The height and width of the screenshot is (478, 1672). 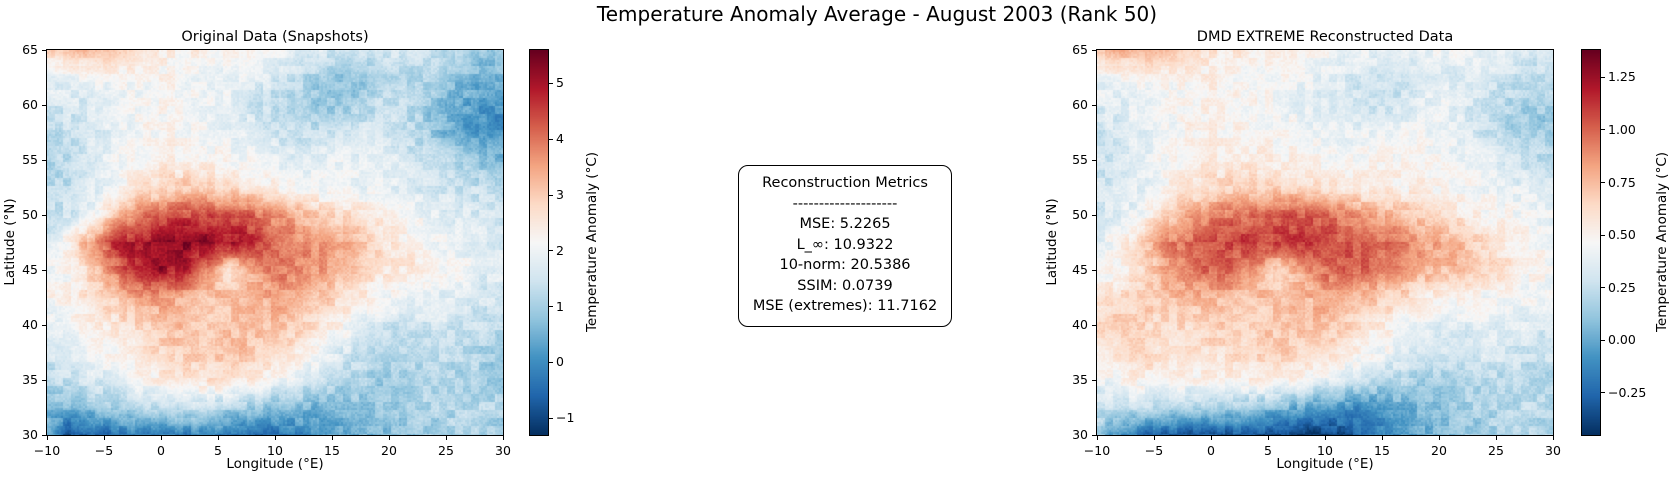 What do you see at coordinates (275, 37) in the screenshot?
I see `panel-original-title: Original Data (Snapshots)` at bounding box center [275, 37].